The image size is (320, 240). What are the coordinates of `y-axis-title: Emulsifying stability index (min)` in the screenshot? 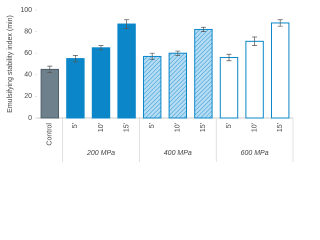 It's located at (10, 64).